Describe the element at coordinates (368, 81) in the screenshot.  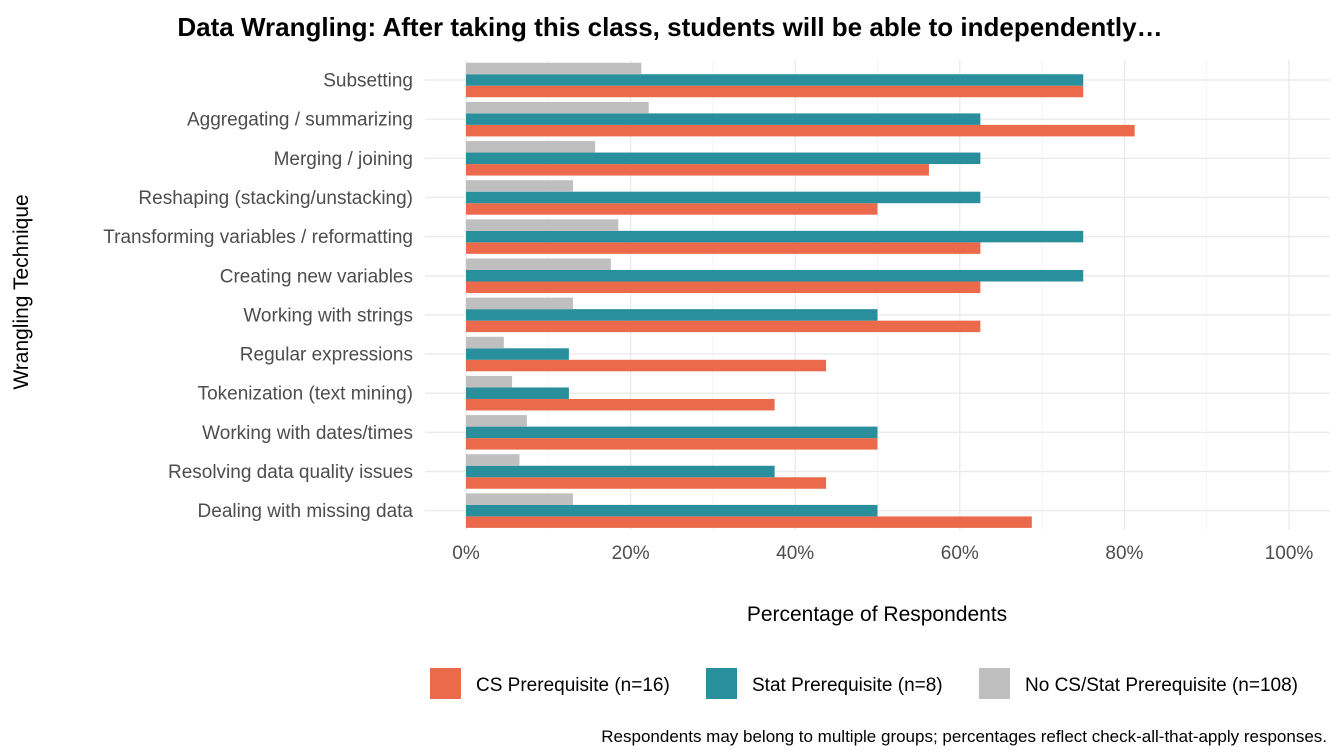
I see `category-label: Subsetting` at that location.